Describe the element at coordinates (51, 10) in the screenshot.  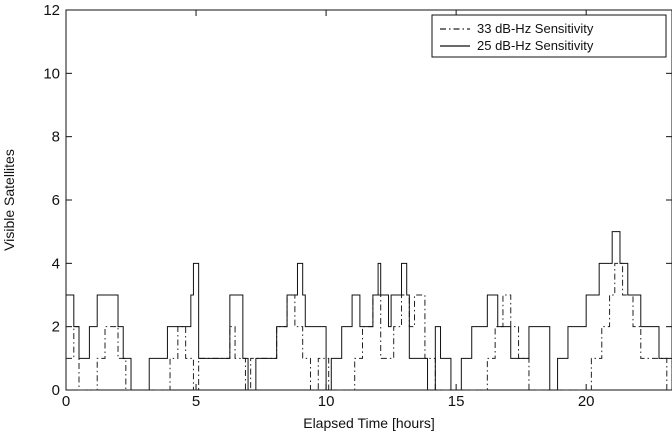
I see `y-tick-label: 12` at that location.